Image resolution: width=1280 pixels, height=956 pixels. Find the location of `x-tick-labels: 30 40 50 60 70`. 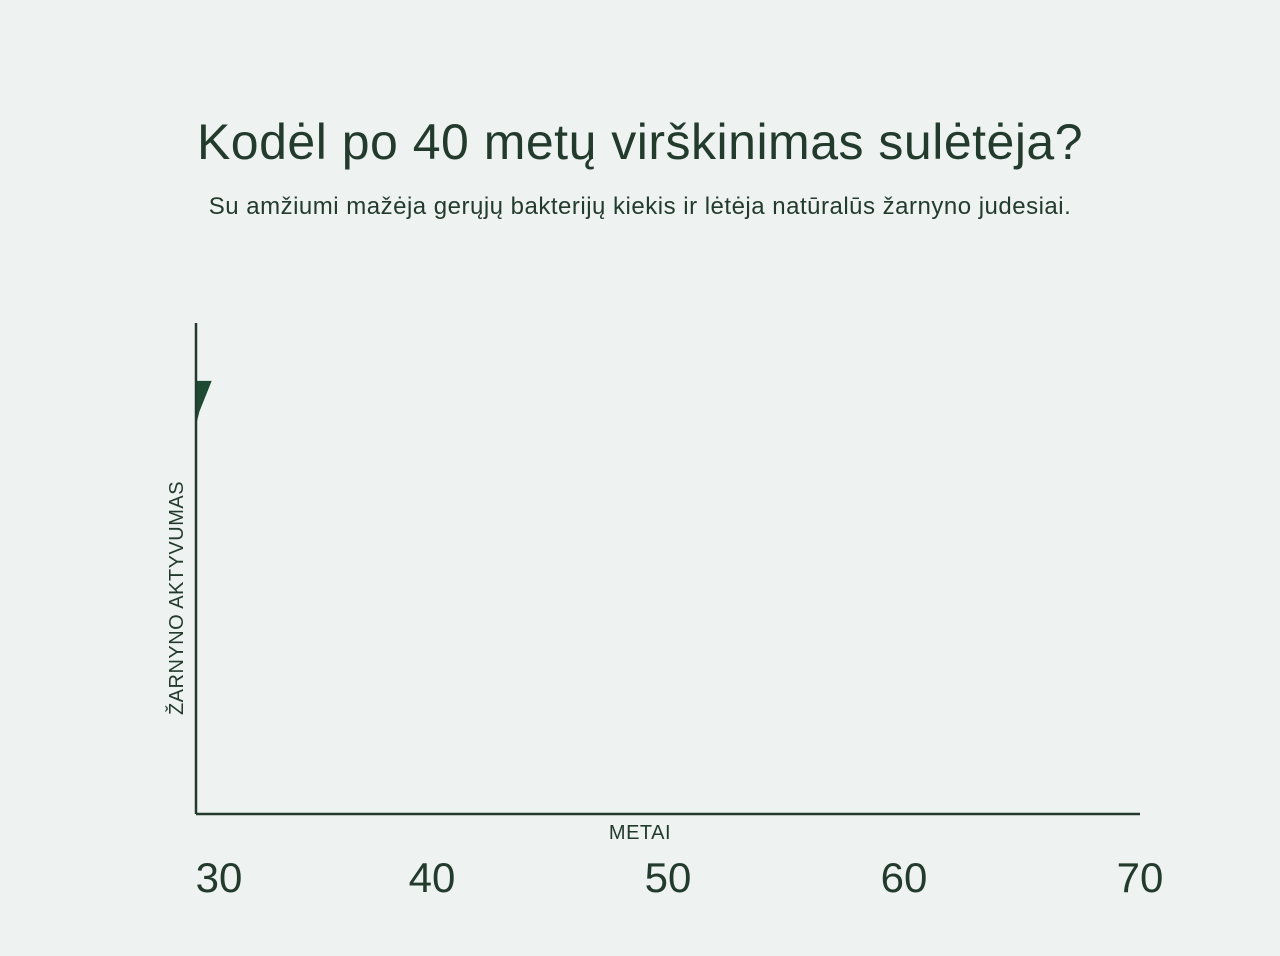

x-tick-labels: 30 40 50 60 70 is located at coordinates (680, 877).